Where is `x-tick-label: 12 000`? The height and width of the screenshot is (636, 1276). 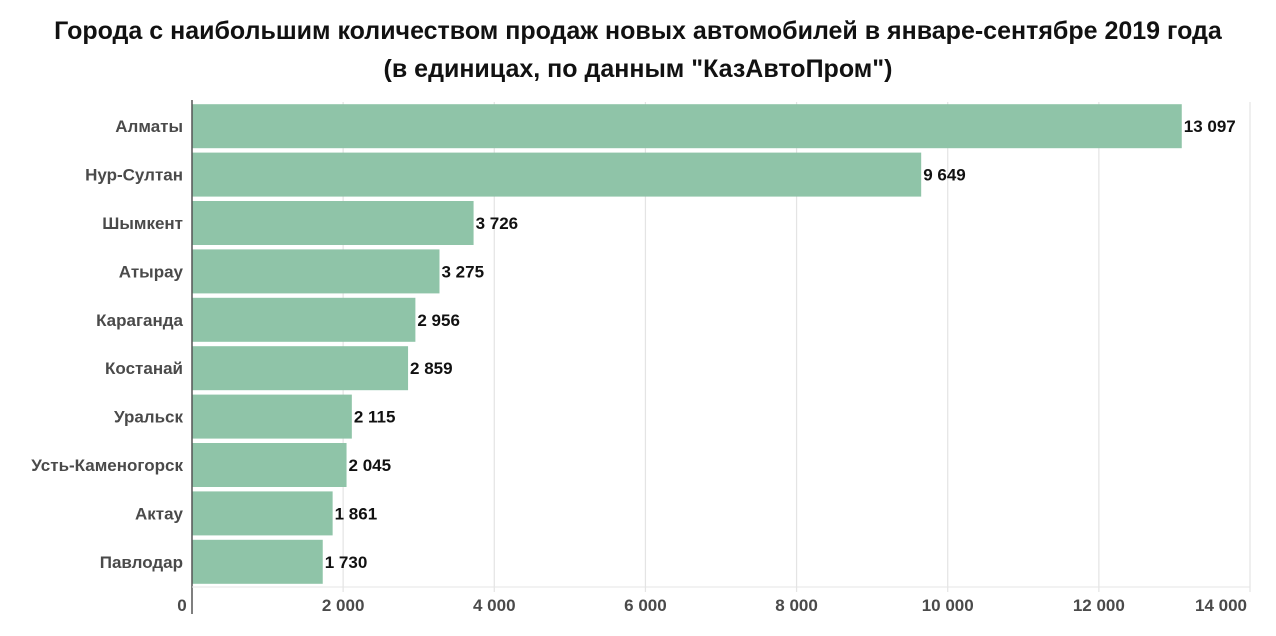 x-tick-label: 12 000 is located at coordinates (1099, 605).